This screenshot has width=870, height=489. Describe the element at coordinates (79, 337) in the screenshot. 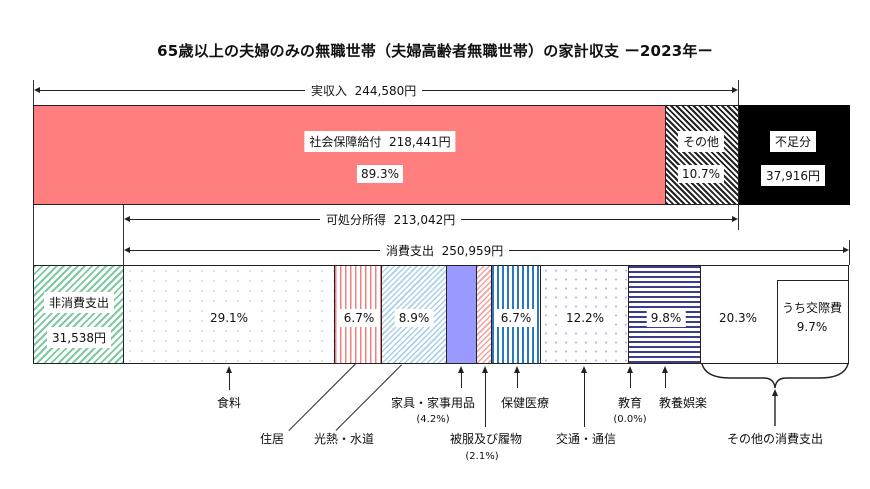

I see `non-consumption-value: 31,538円` at that location.